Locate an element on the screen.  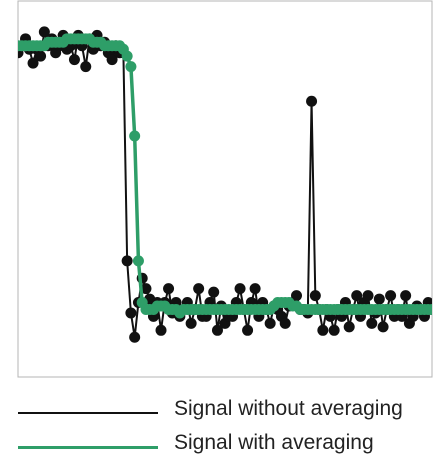
legend-item-without-averaging: Signal without averaging is located at coordinates (225, 412).